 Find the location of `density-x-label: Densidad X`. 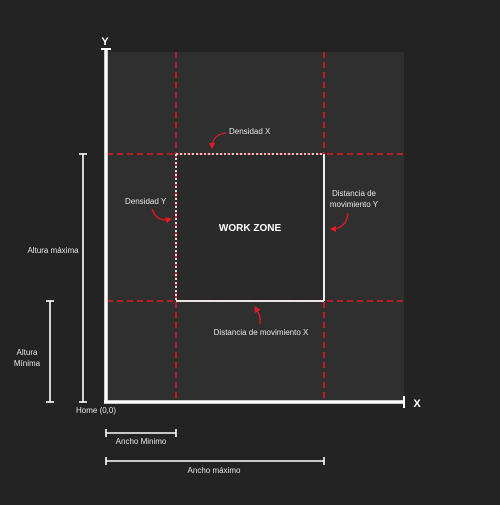

density-x-label: Densidad X is located at coordinates (250, 131).